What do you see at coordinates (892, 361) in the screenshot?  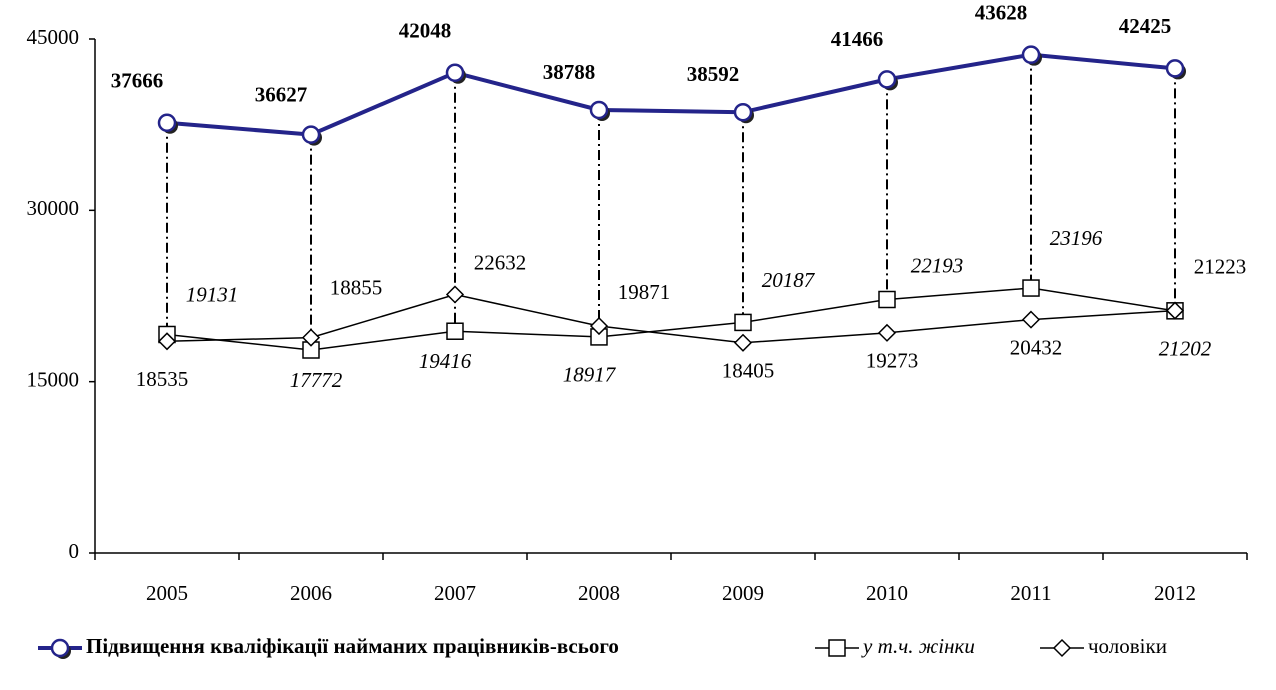 I see `data-label: 19273` at bounding box center [892, 361].